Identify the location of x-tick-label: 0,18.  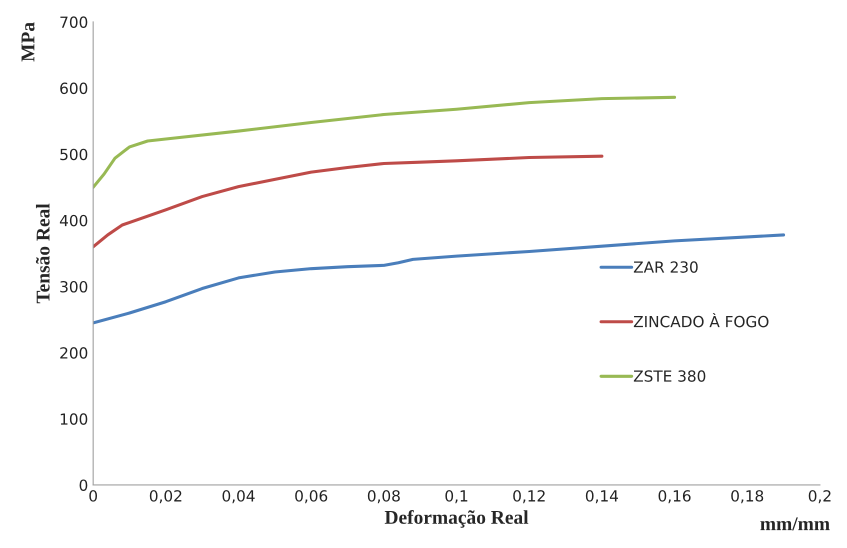
(747, 497).